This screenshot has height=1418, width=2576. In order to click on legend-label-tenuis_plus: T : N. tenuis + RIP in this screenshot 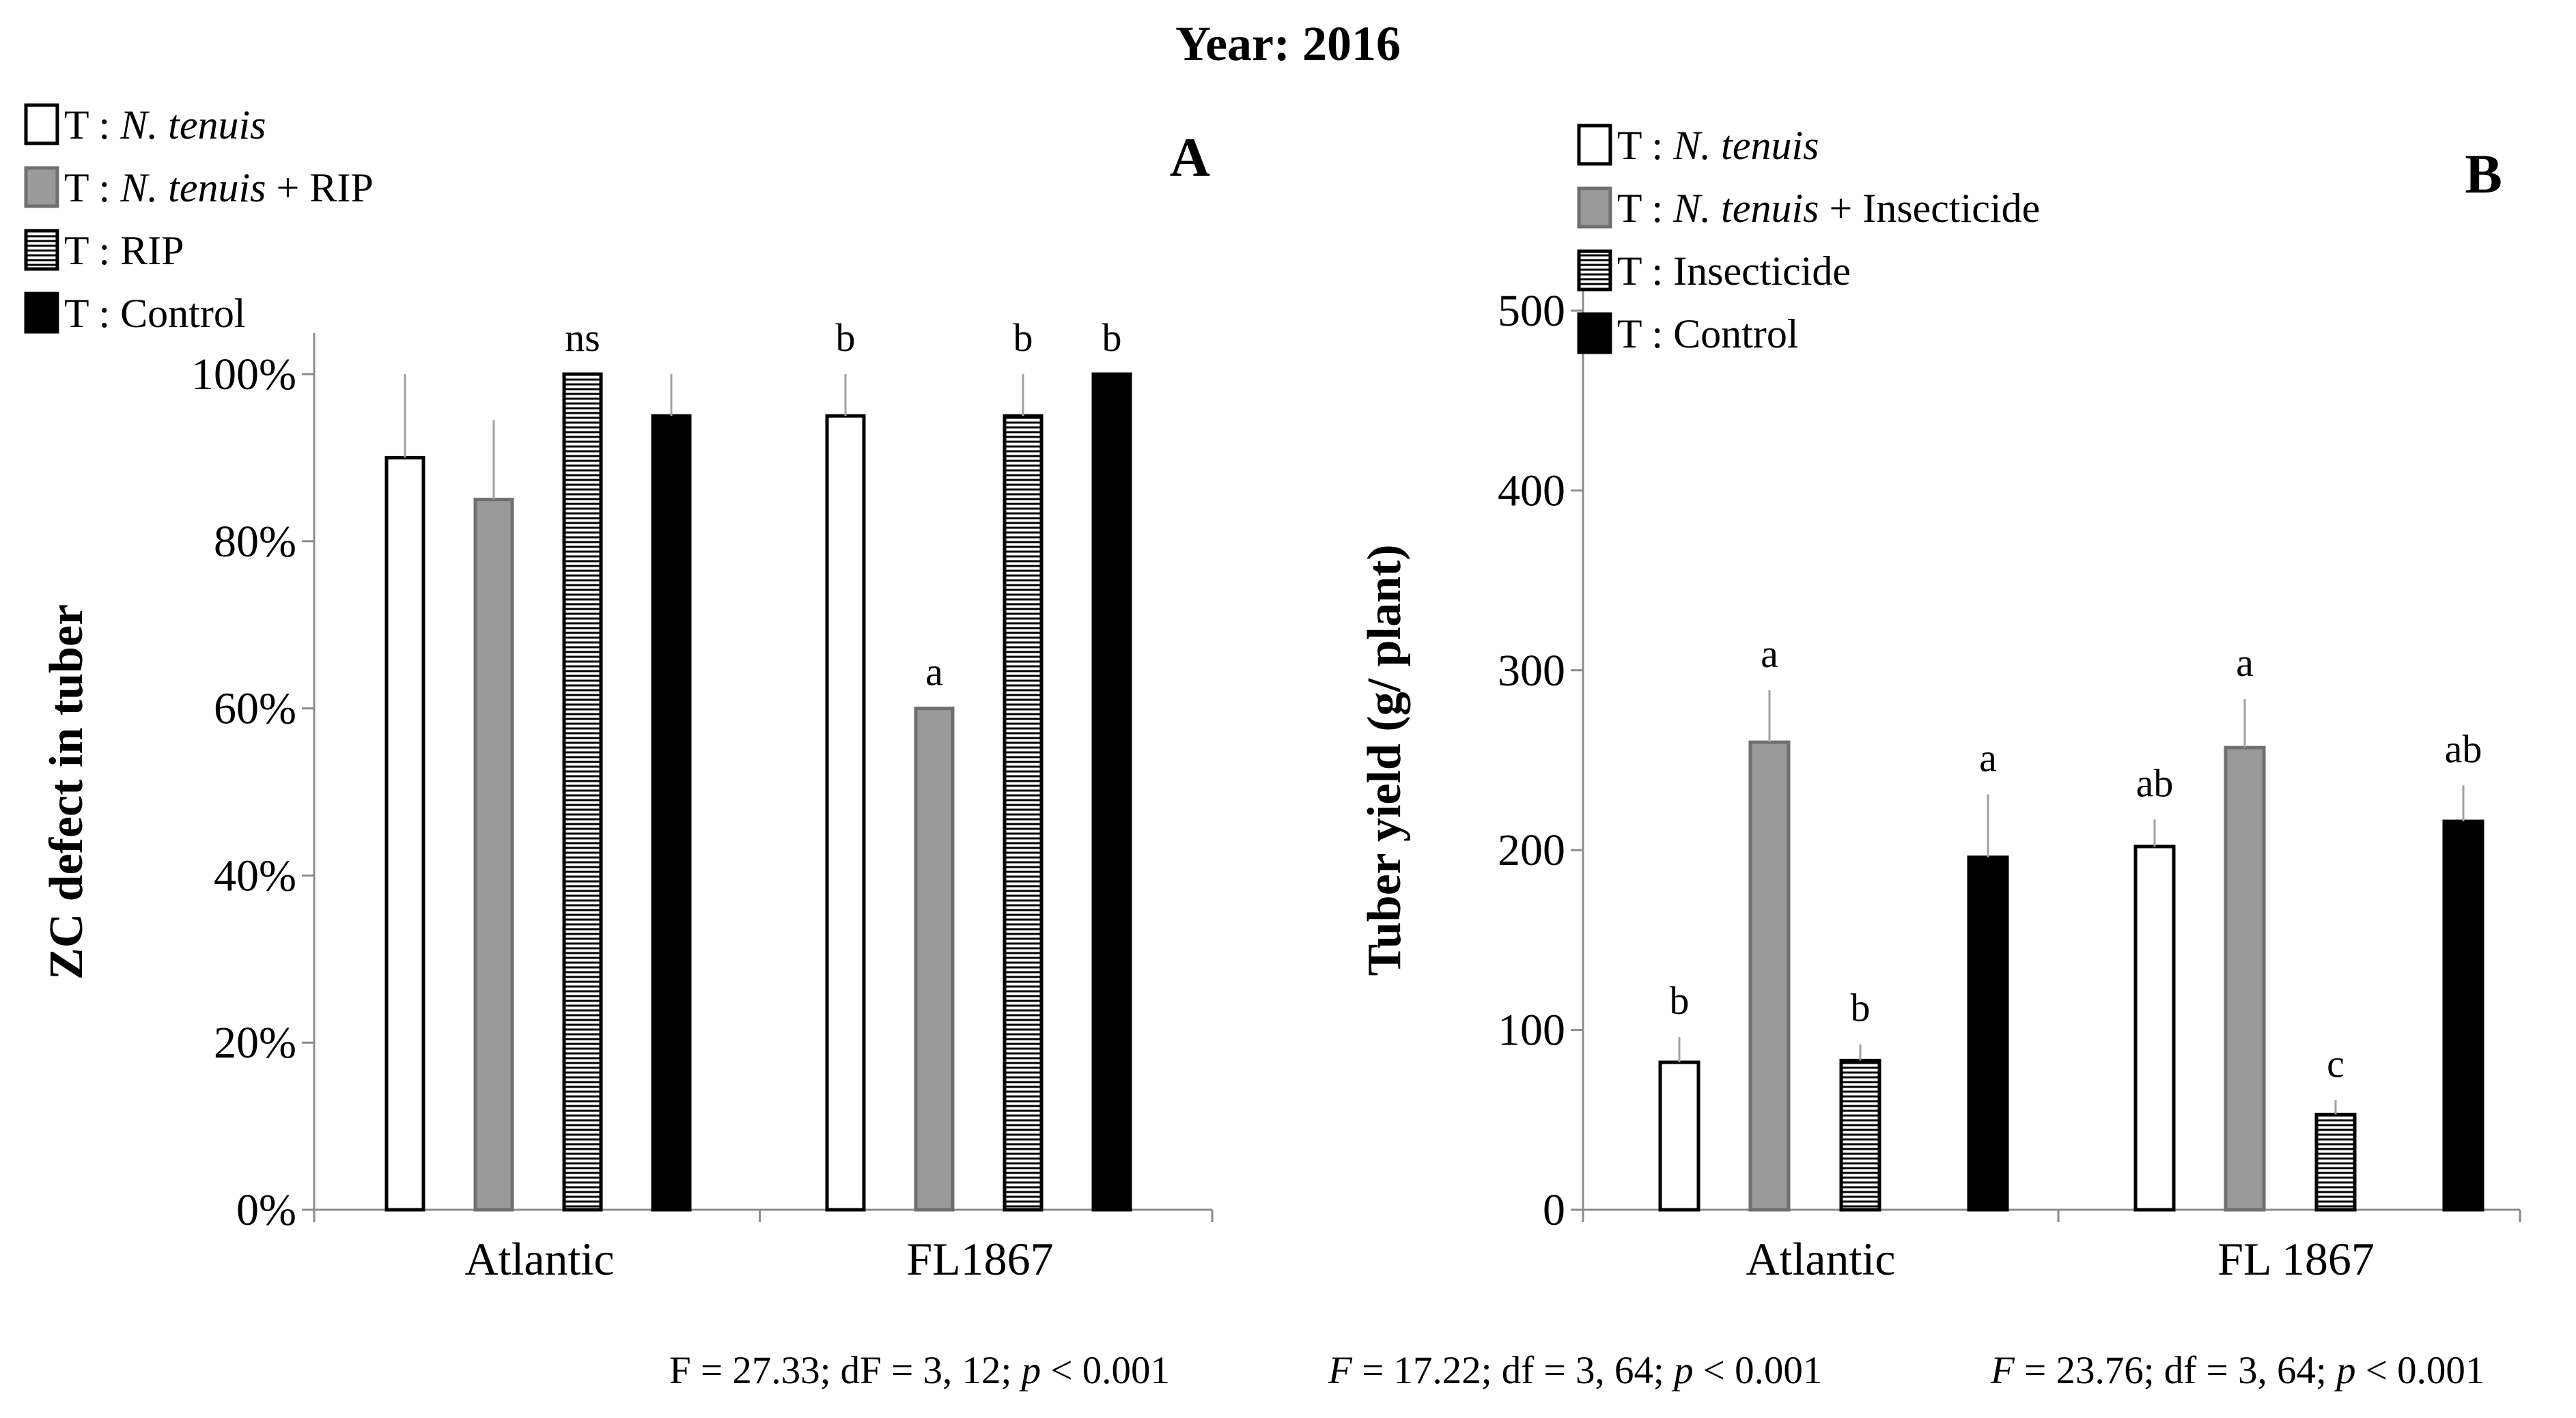, I will do `click(219, 187)`.